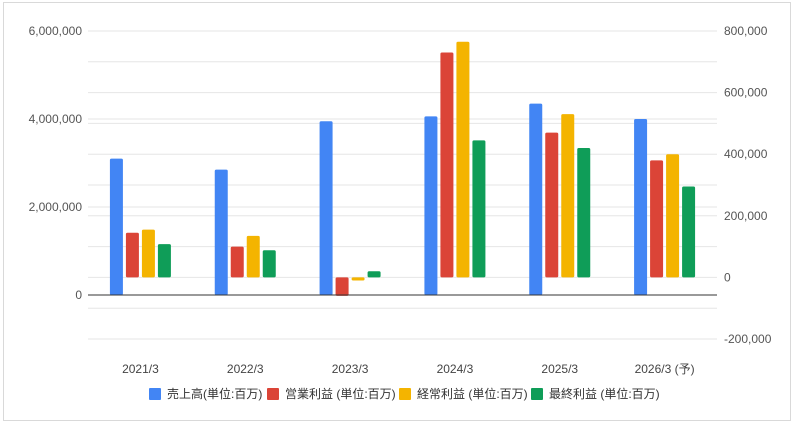  What do you see at coordinates (748, 339) in the screenshot?
I see `right-tick-label: -200,000` at bounding box center [748, 339].